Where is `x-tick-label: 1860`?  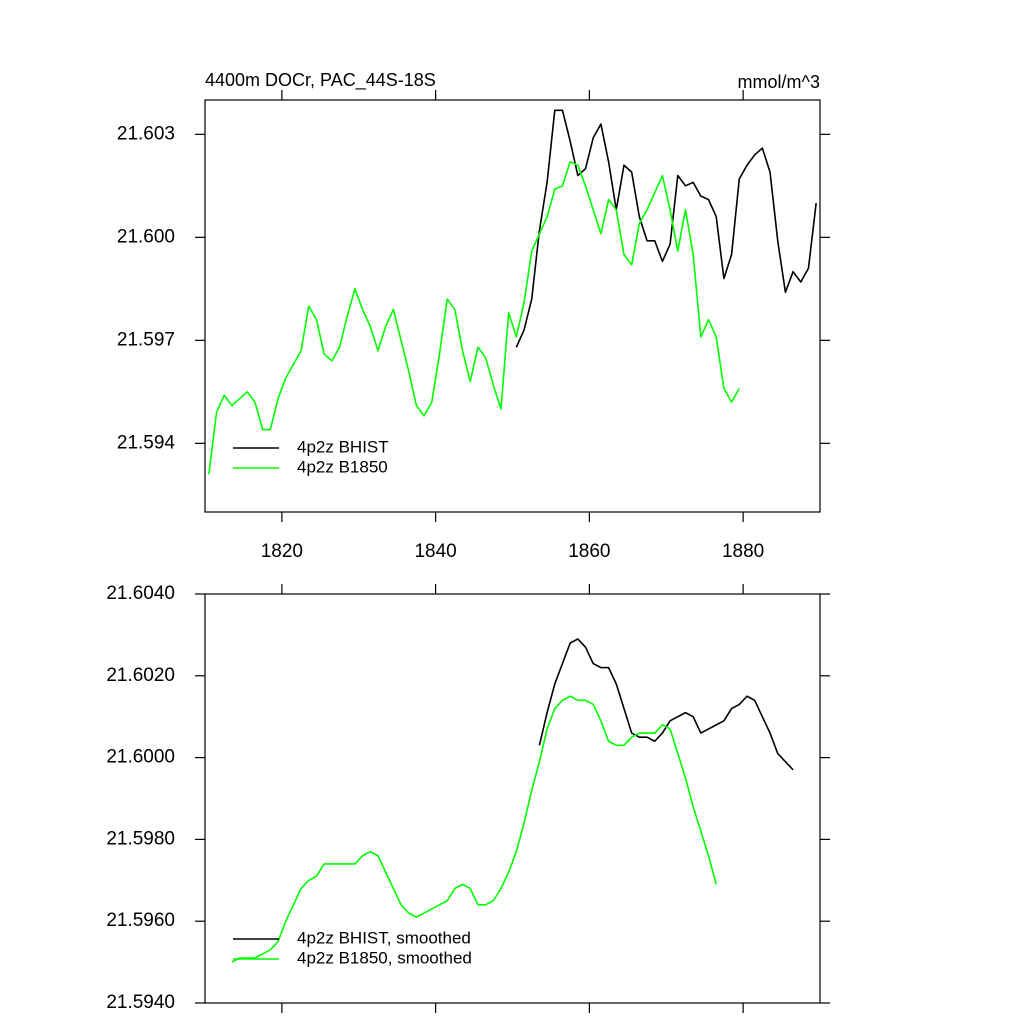
x-tick-label: 1860 is located at coordinates (589, 551).